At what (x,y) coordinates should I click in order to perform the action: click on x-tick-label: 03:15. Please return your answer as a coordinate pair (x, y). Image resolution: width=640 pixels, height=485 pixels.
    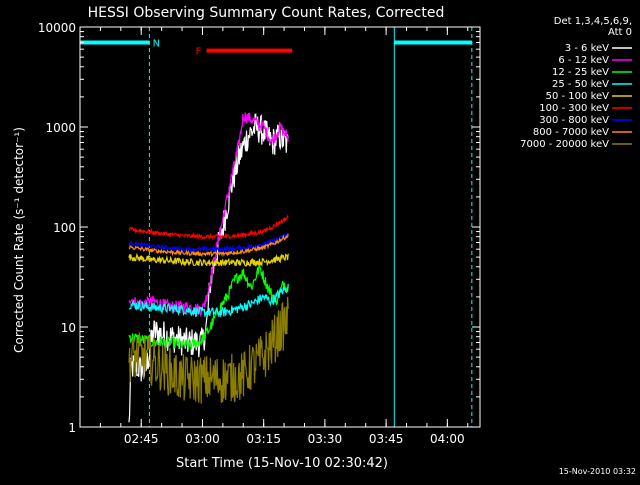
    Looking at the image, I should click on (263, 439).